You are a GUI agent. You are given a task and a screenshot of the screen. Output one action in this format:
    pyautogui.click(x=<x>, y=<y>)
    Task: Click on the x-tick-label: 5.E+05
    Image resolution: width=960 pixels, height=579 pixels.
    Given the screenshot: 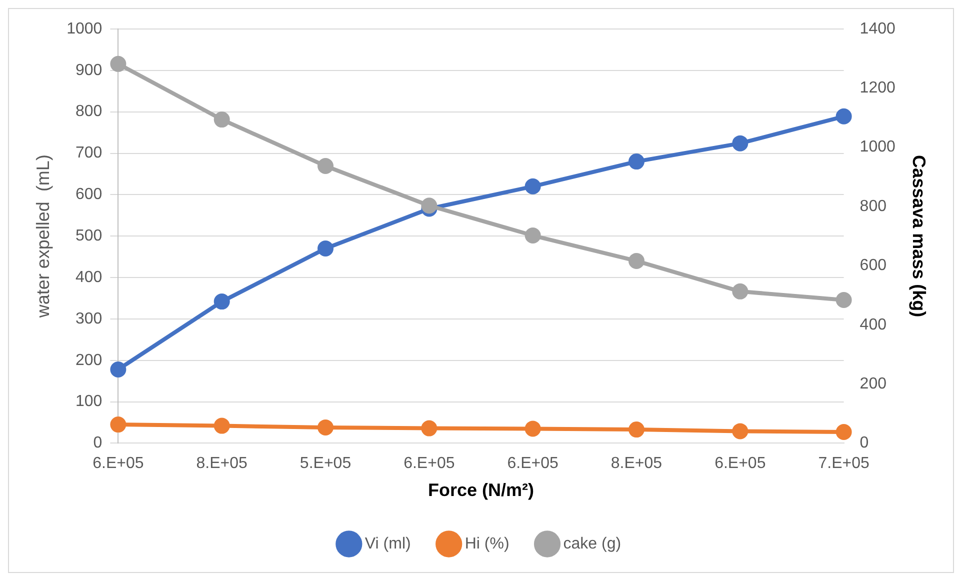 What is the action you would take?
    pyautogui.click(x=326, y=463)
    